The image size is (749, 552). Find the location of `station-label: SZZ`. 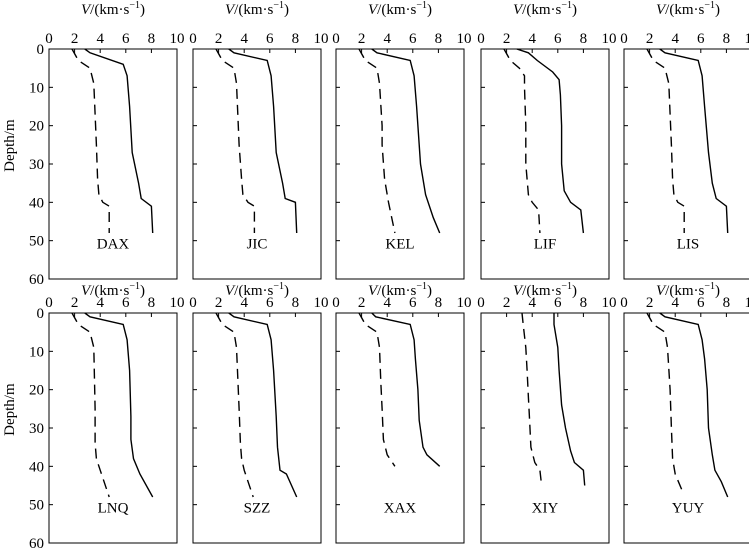

station-label: SZZ is located at coordinates (257, 509).